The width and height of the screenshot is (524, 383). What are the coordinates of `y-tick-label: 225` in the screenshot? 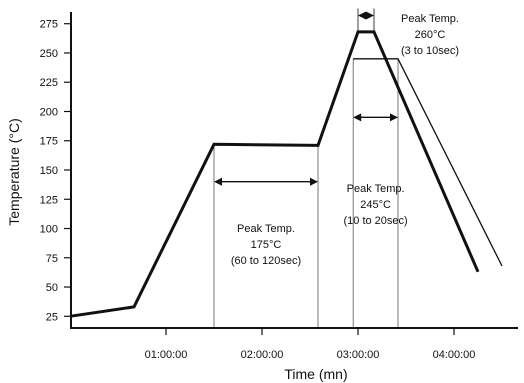 It's located at (49, 83).